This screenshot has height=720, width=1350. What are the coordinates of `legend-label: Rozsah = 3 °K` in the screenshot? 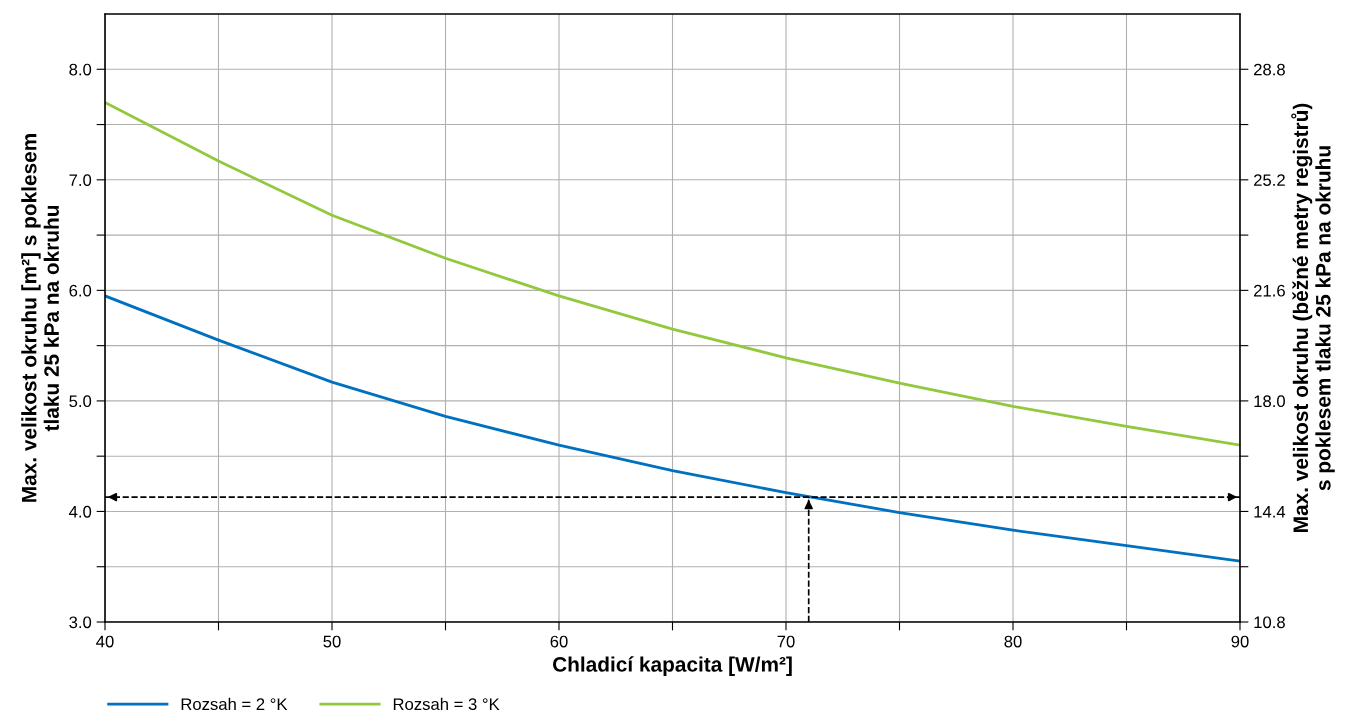 It's located at (446, 704).